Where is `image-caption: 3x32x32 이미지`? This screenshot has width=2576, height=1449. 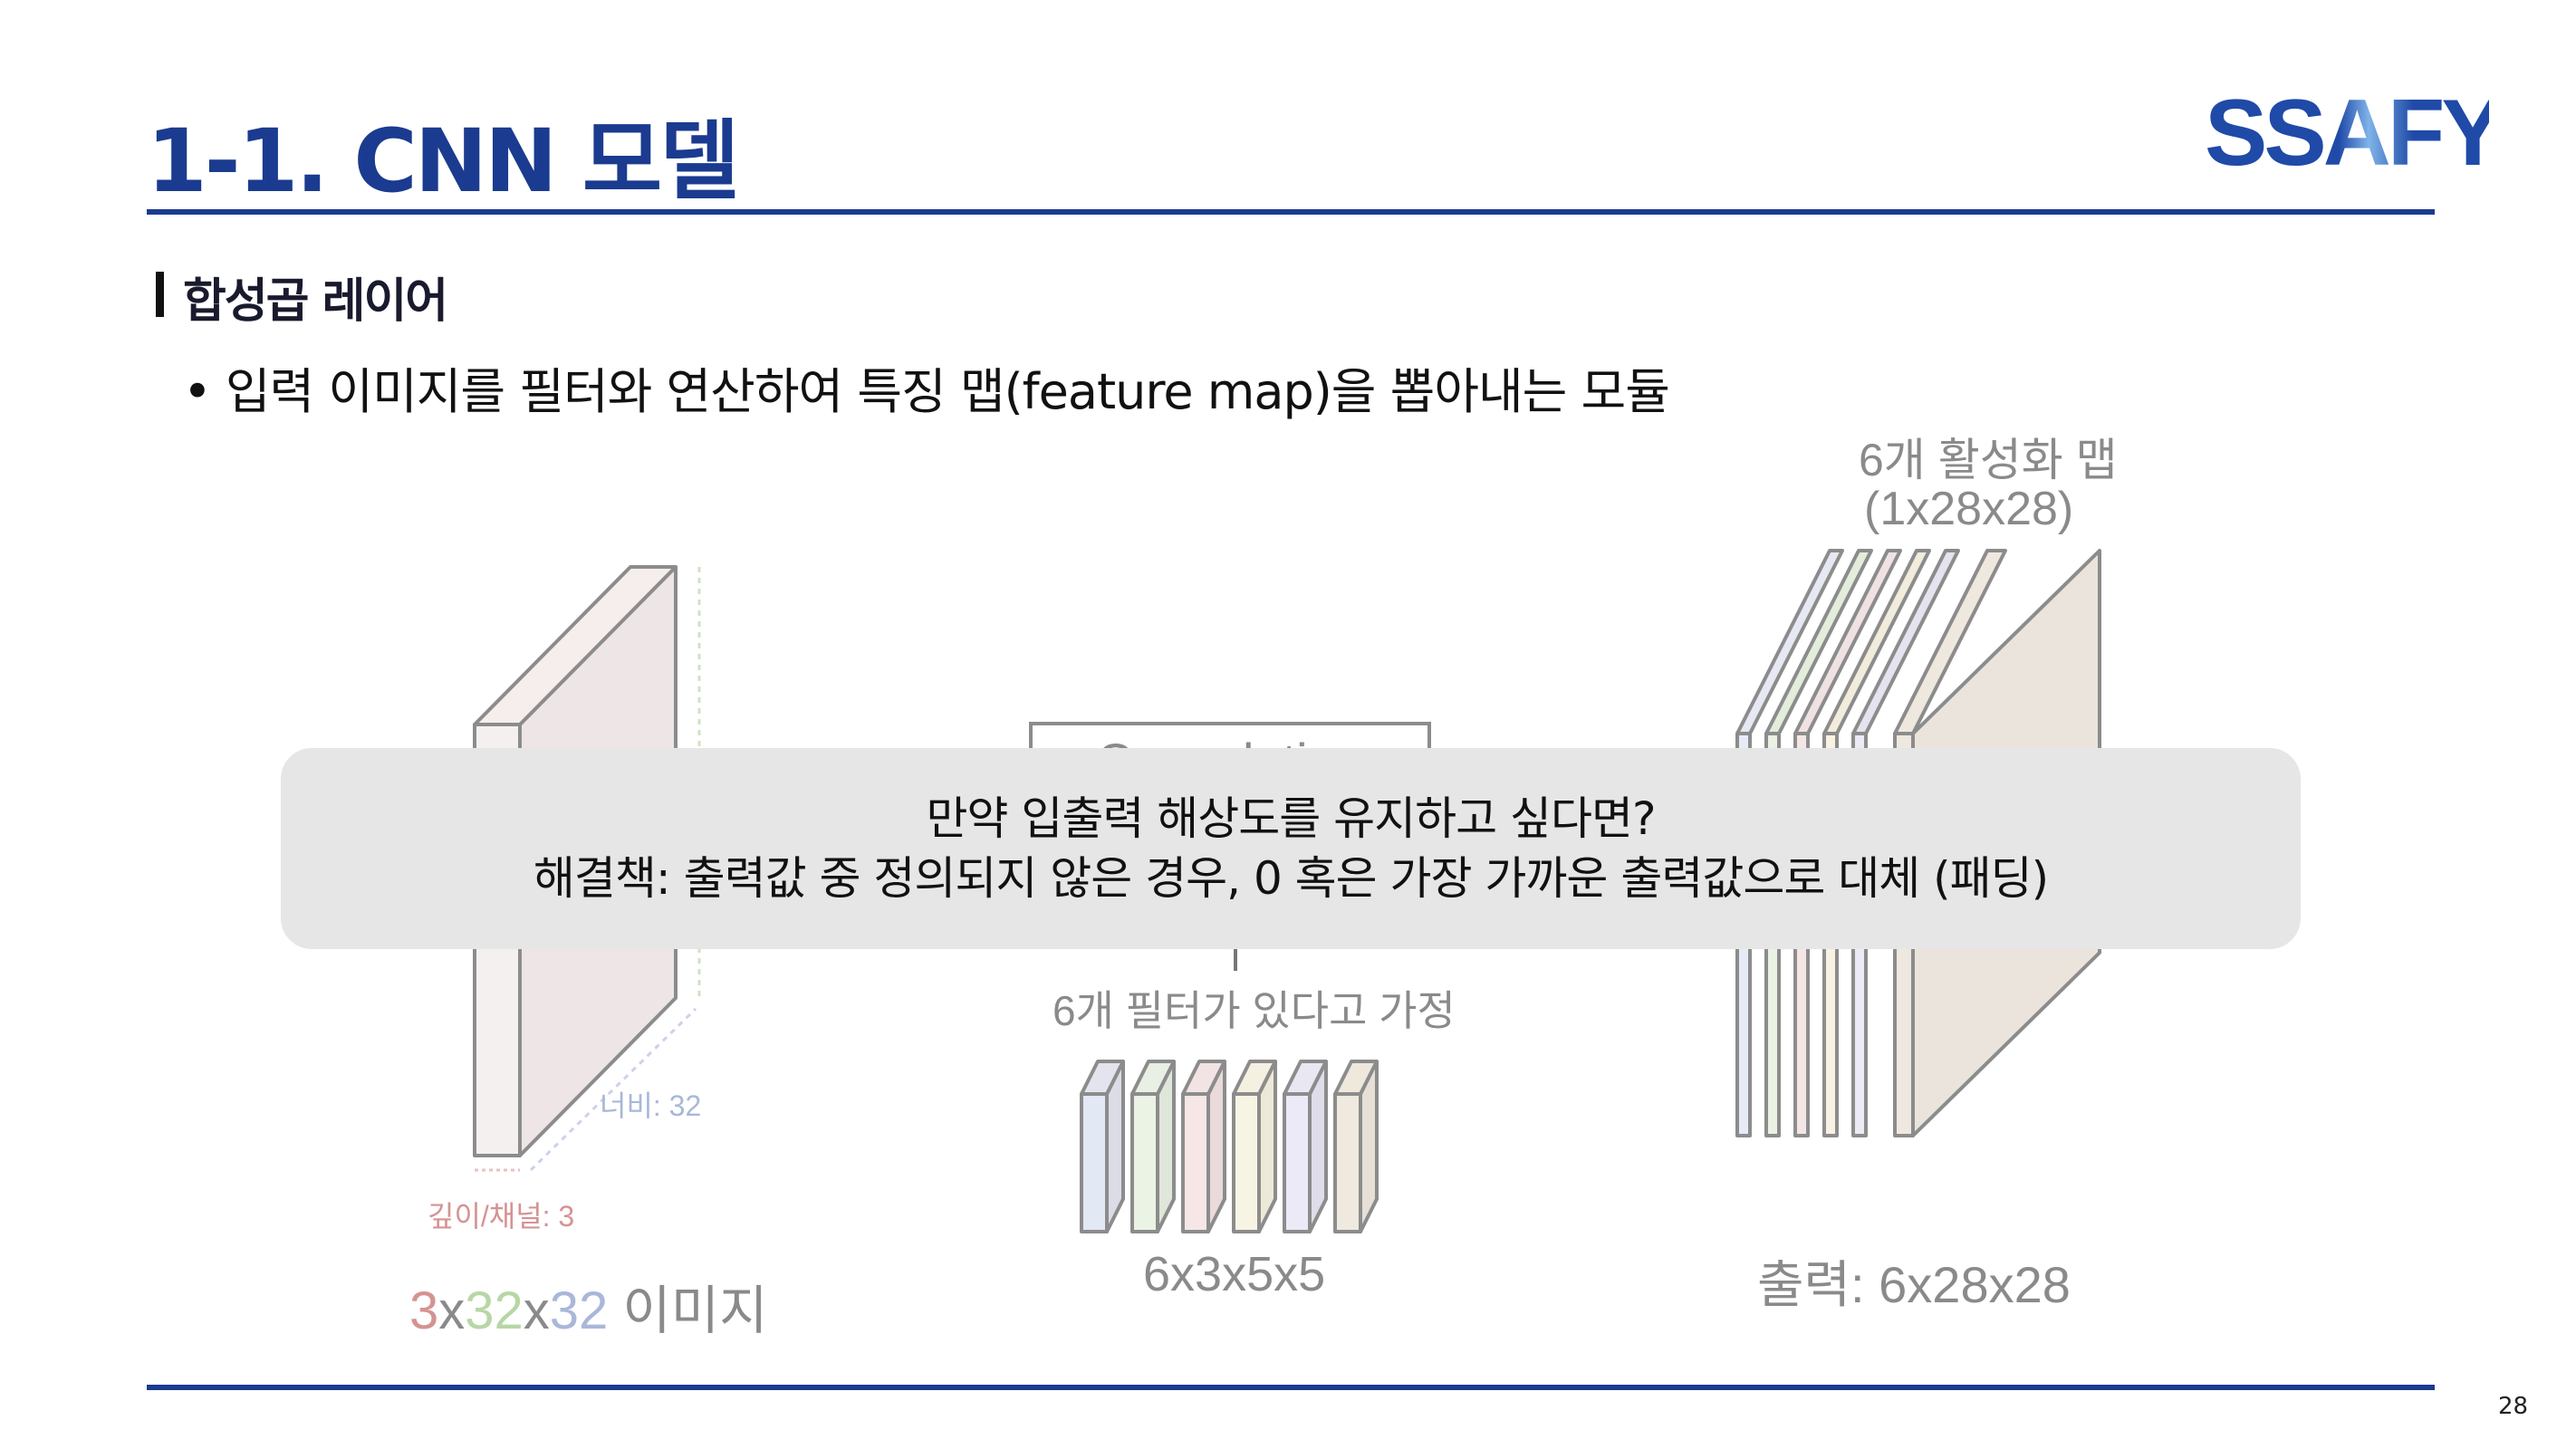 image-caption: 3x32x32 이미지 is located at coordinates (588, 1306).